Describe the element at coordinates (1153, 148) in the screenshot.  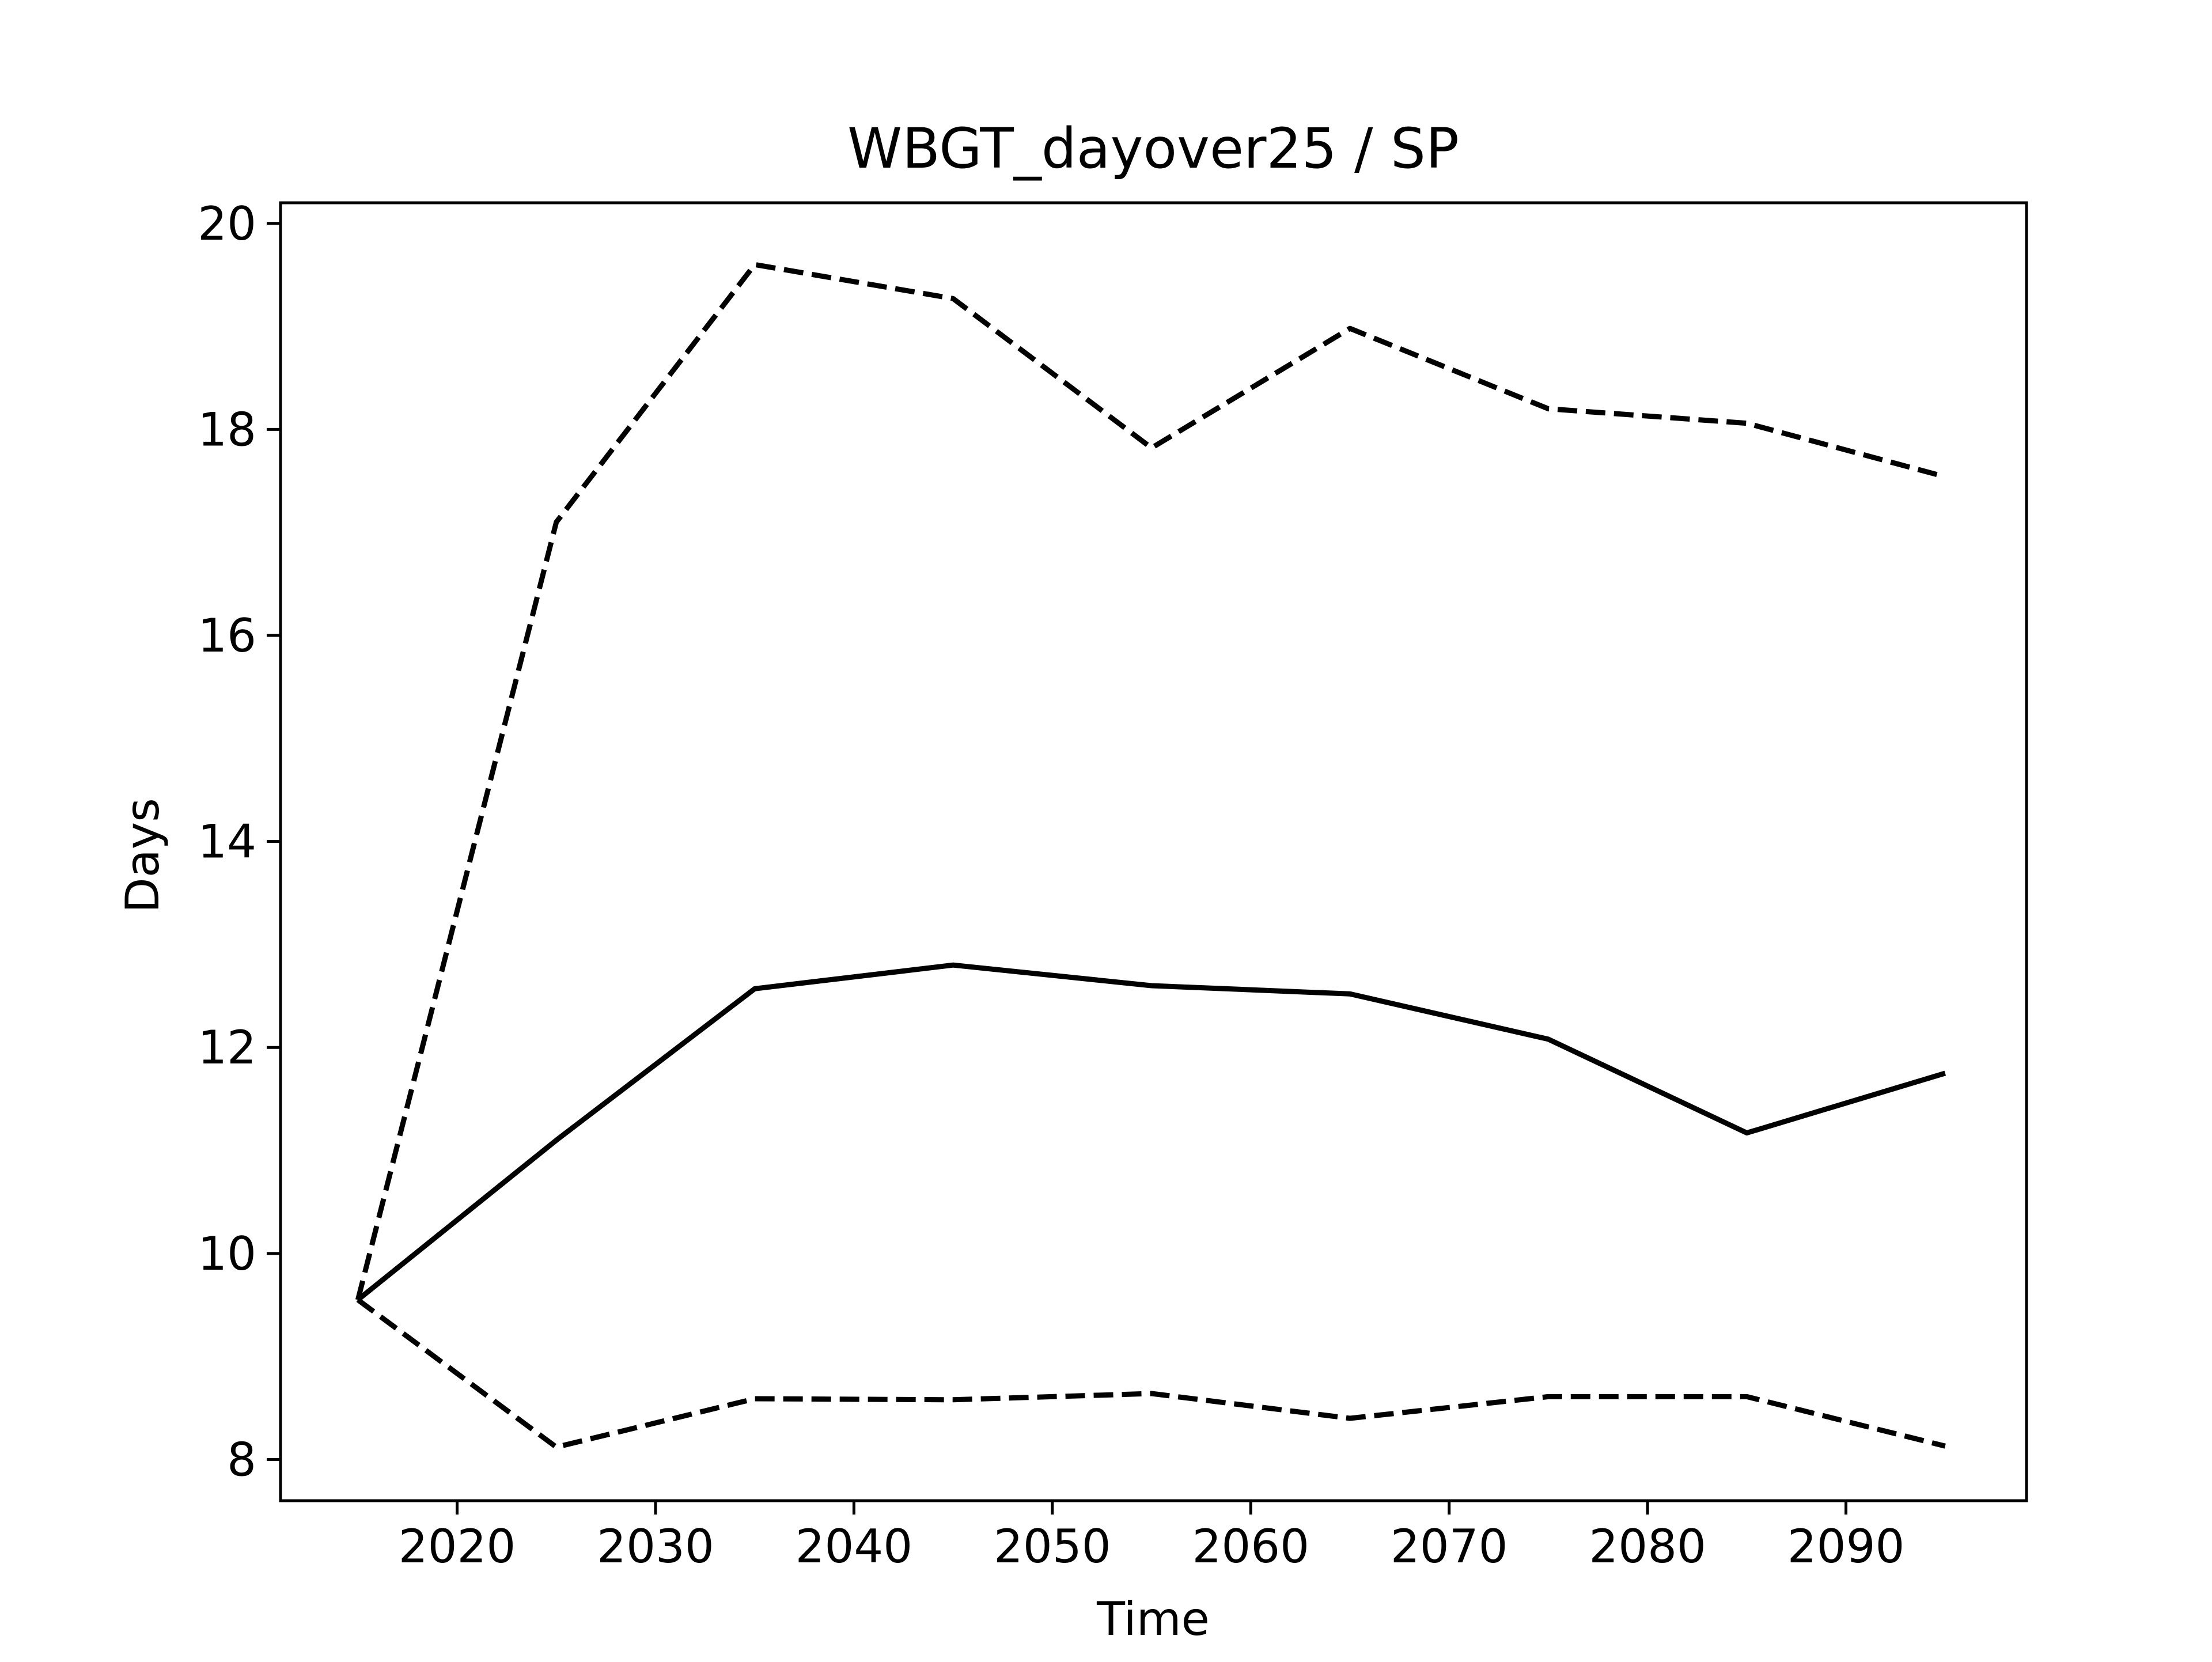
I see `chart-title: WBGT_dayover25 / SP` at that location.